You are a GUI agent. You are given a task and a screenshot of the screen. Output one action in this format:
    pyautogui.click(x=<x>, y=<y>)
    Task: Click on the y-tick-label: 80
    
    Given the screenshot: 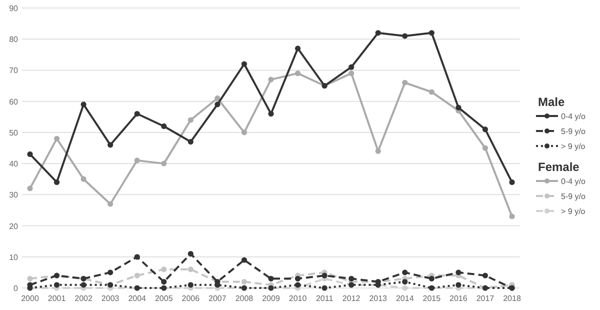 What is the action you would take?
    pyautogui.click(x=14, y=39)
    